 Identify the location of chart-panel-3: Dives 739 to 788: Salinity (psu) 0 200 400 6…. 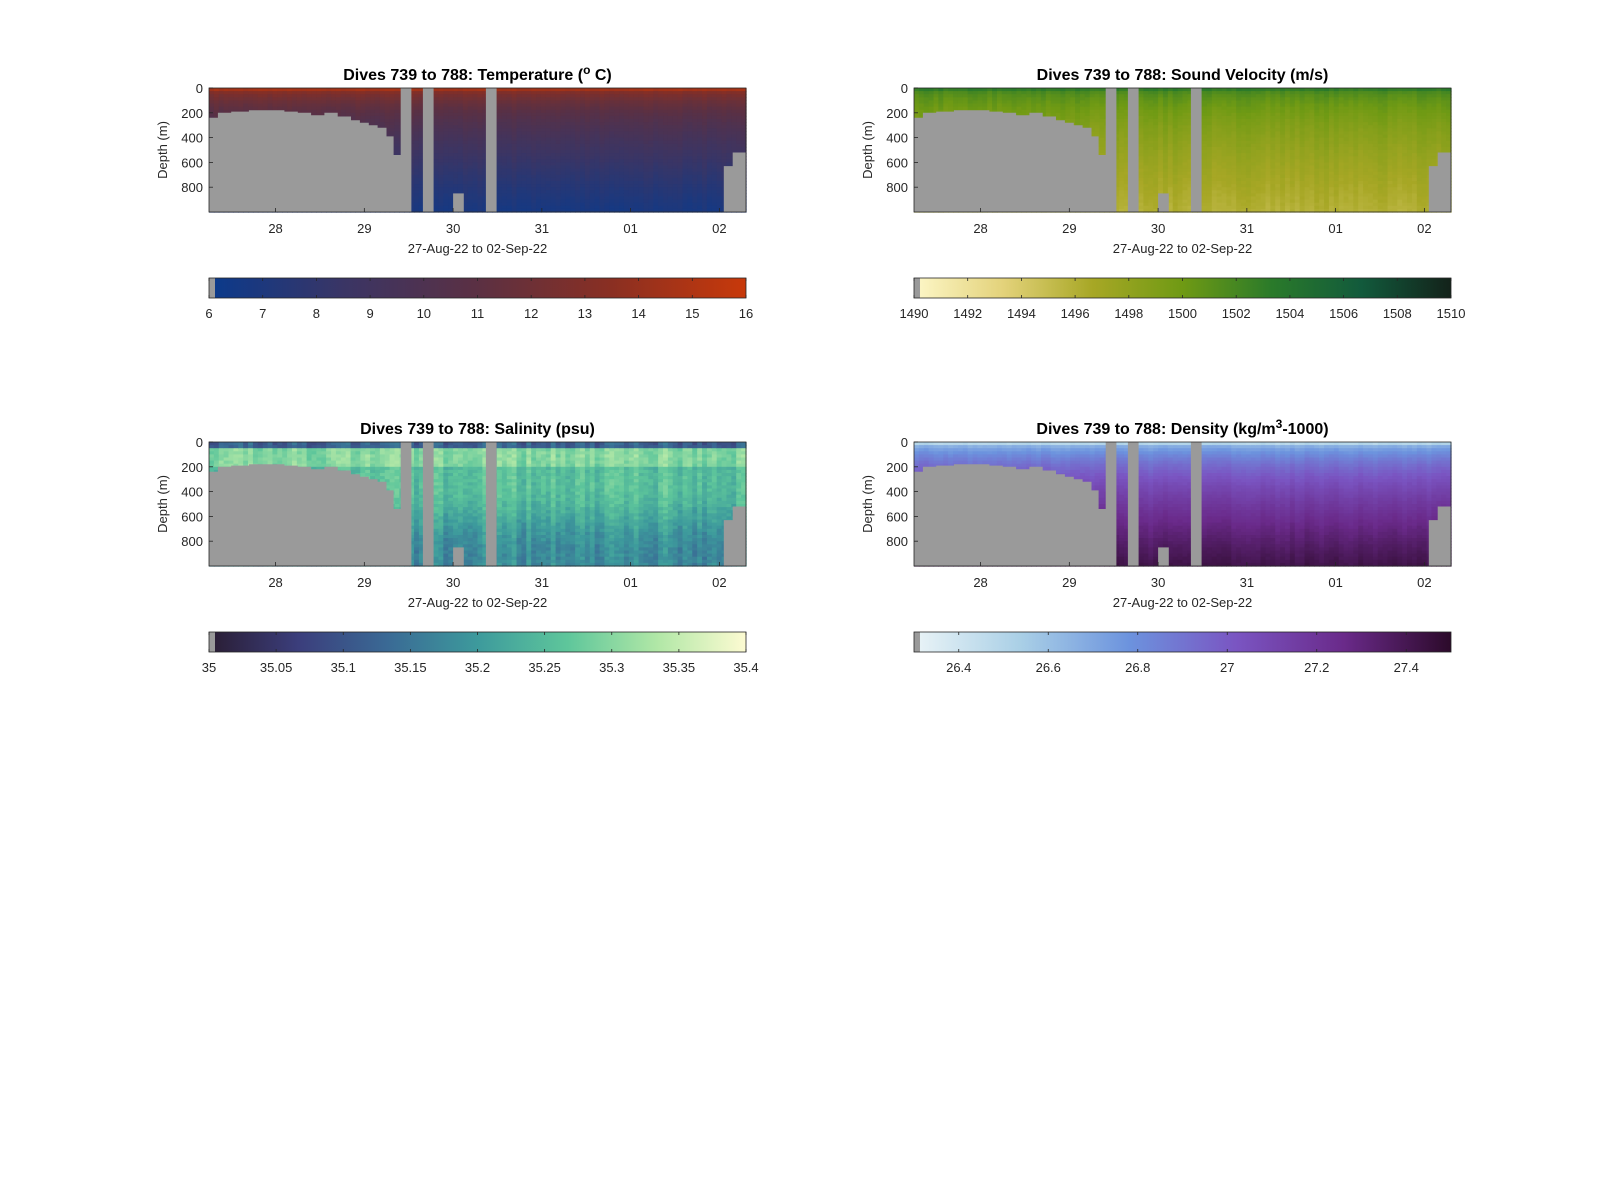
(457, 548).